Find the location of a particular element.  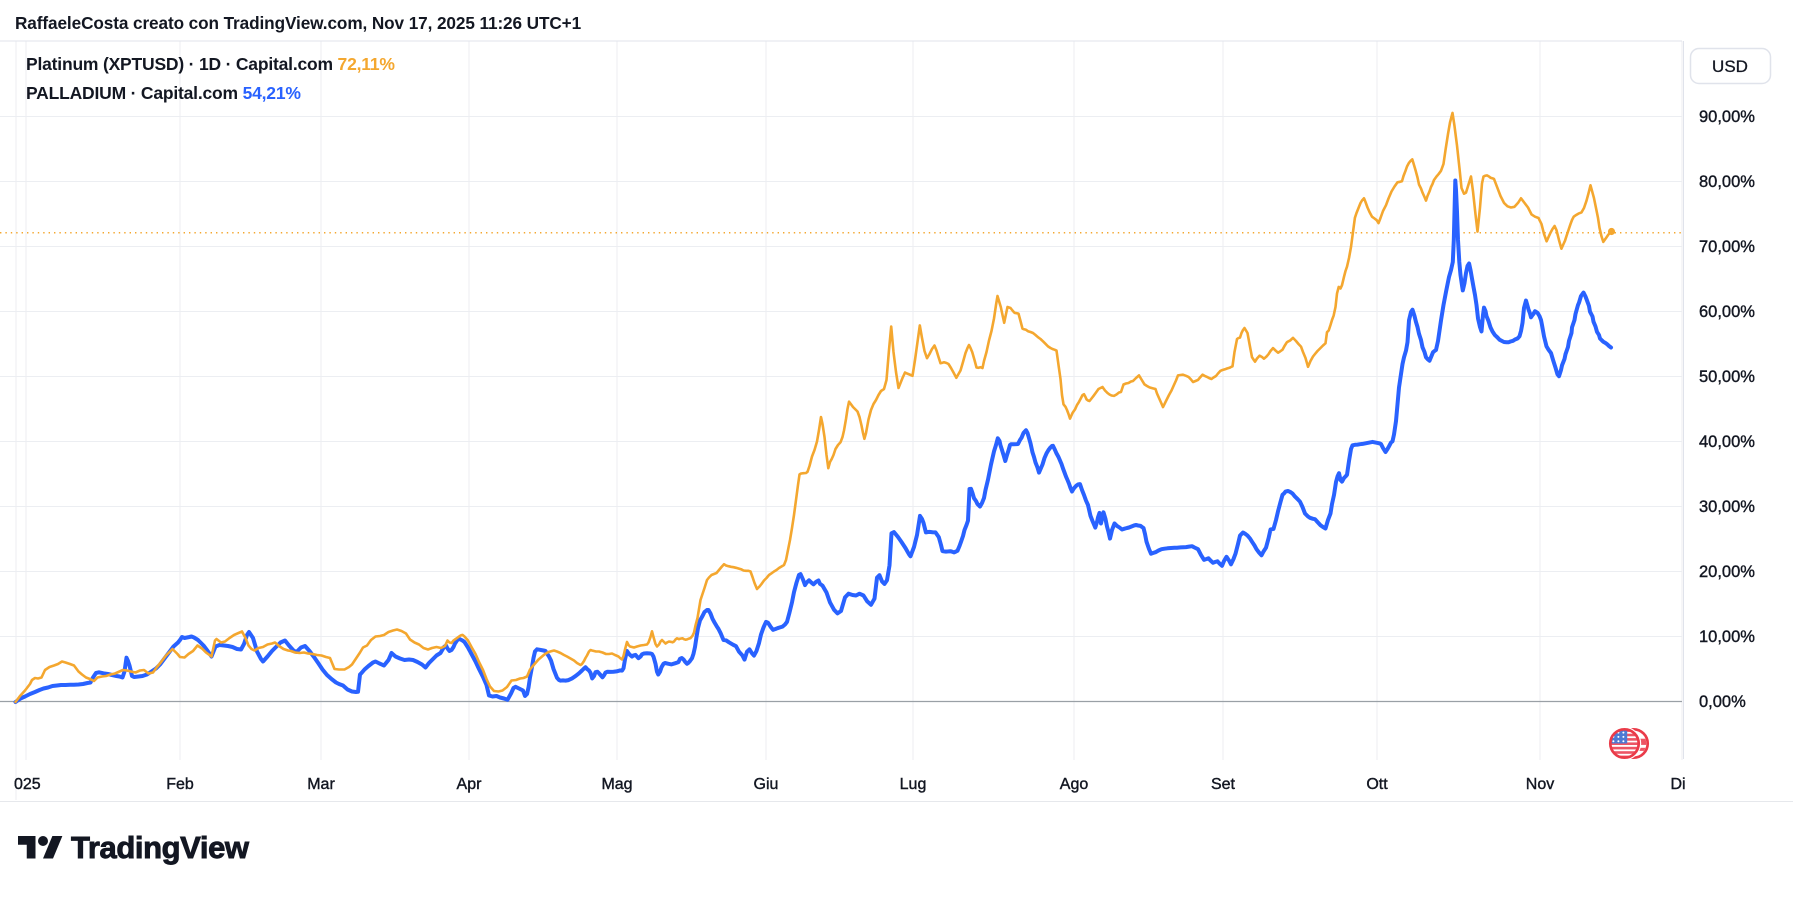

svg-text: 90,00% is located at coordinates (1727, 117).